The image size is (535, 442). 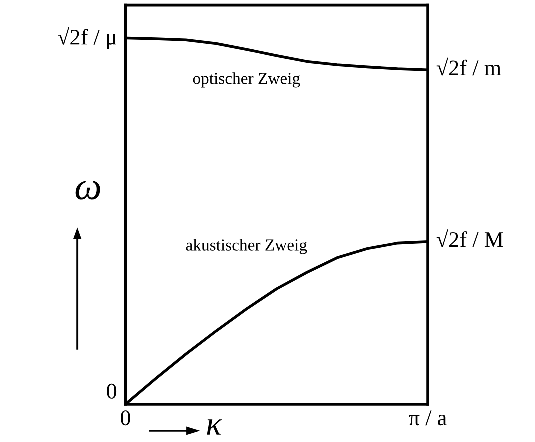 I want to click on text: √2f / m, so click(x=469, y=67).